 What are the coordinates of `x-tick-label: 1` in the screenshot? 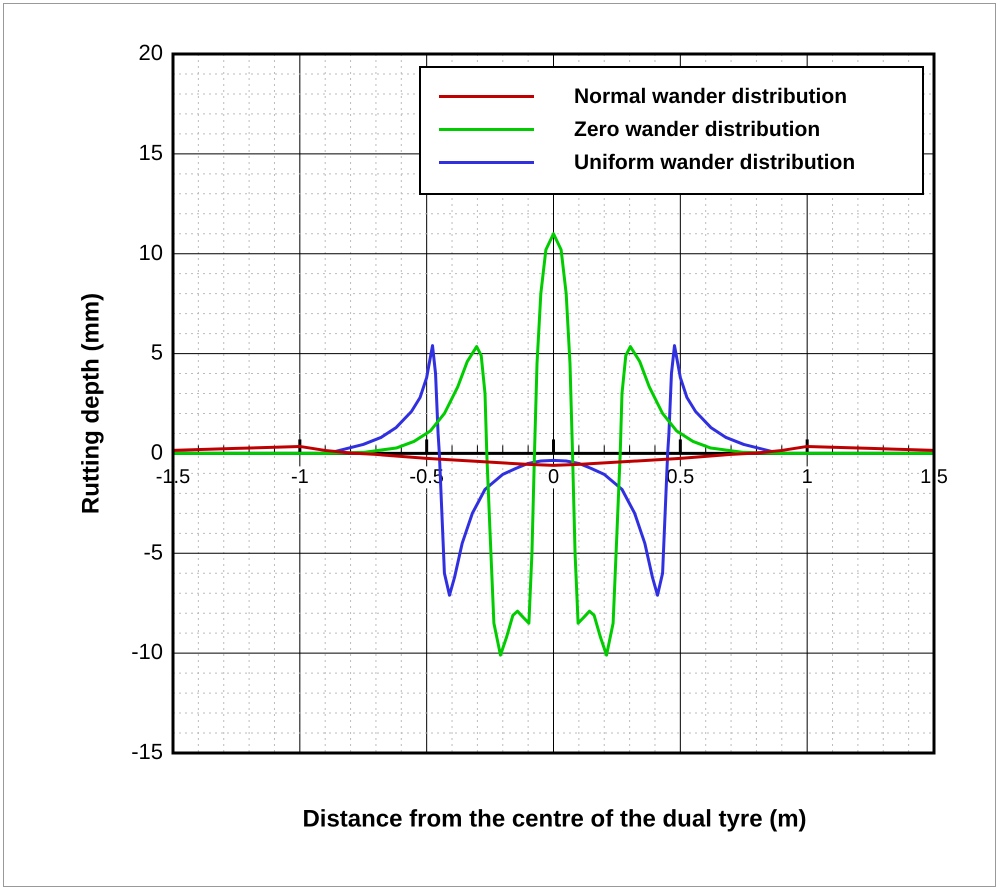 It's located at (807, 477).